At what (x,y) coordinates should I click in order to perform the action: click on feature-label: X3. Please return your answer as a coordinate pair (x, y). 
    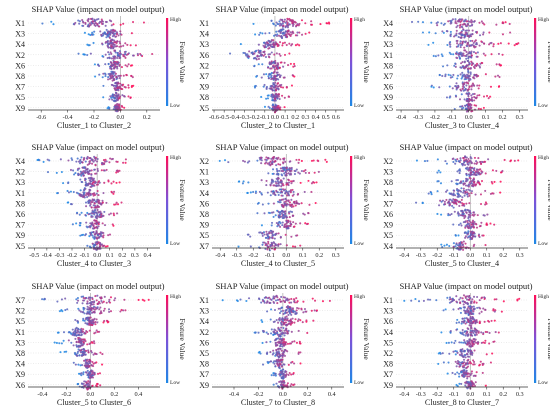
    Looking at the image, I should click on (204, 182).